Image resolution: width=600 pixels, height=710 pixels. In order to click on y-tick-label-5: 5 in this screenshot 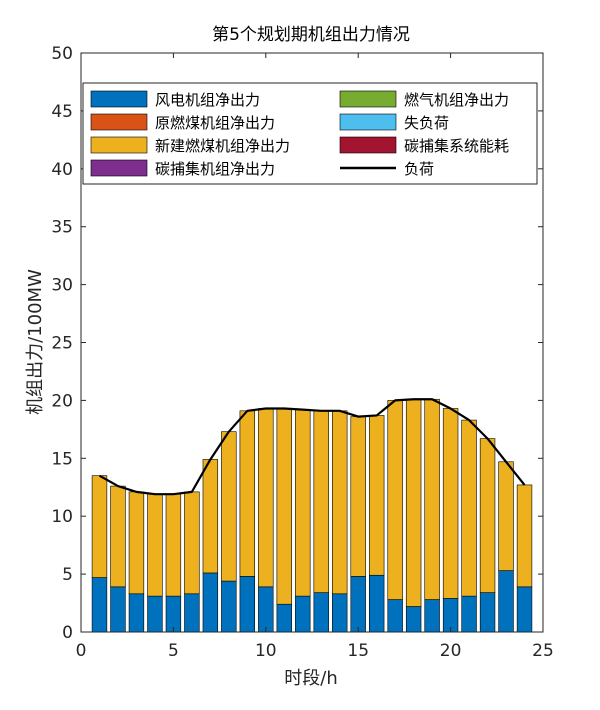, I will do `click(67, 575)`.